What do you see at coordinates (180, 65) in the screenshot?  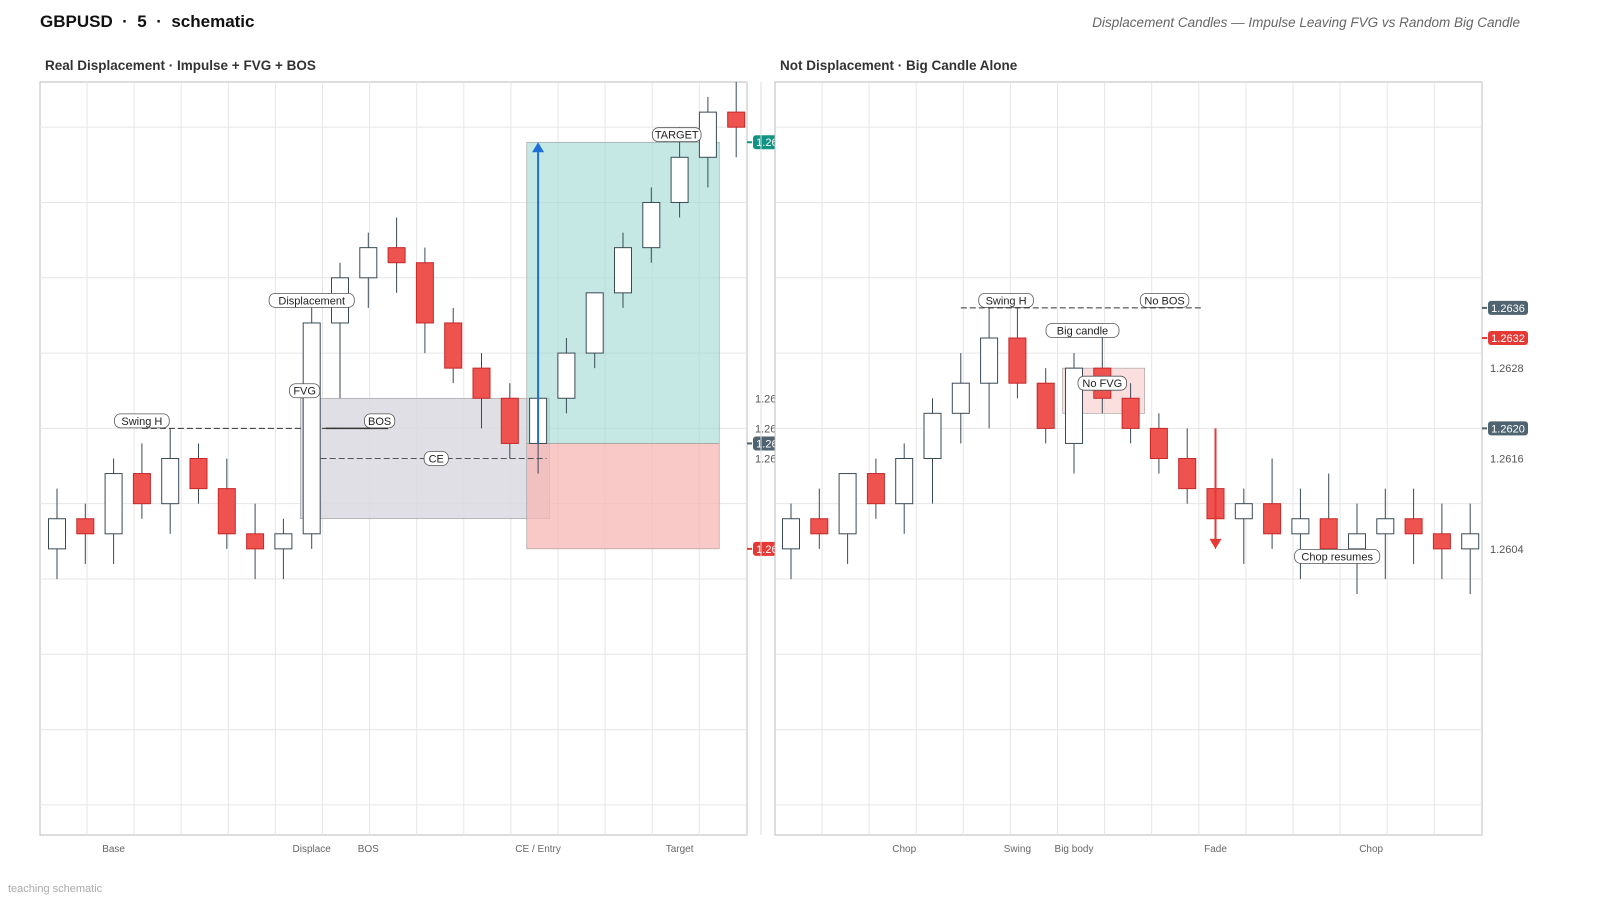 I see `panel-title: Real Displacement · Impulse + FVG + BOS` at bounding box center [180, 65].